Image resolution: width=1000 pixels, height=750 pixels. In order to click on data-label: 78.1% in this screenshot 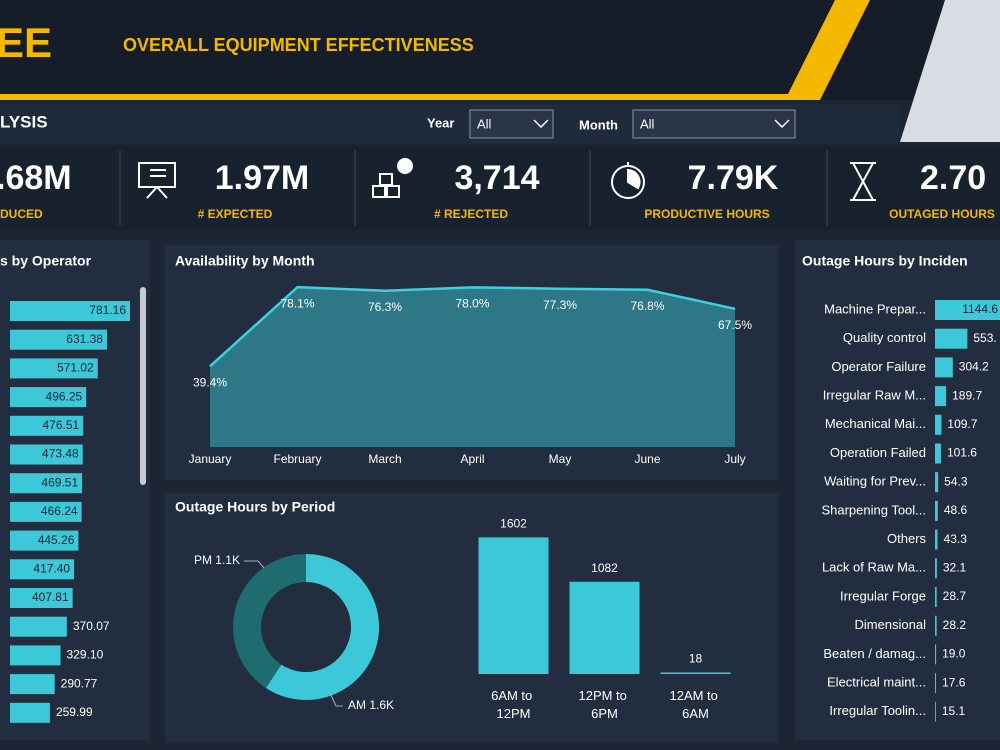, I will do `click(297, 303)`.